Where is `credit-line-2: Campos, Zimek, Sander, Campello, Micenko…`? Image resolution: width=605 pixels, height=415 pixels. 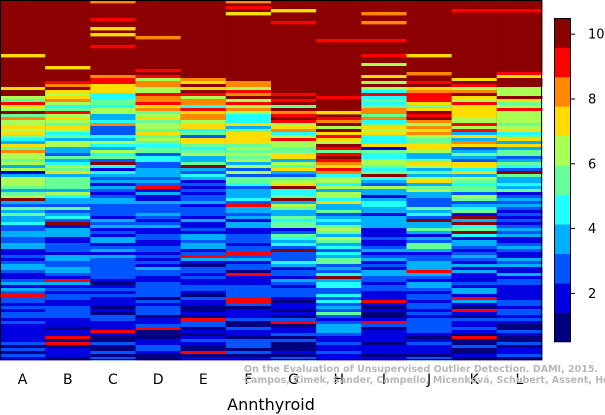
credit-line-2: Campos, Zimek, Sander, Campello, Micenko… is located at coordinates (424, 380).